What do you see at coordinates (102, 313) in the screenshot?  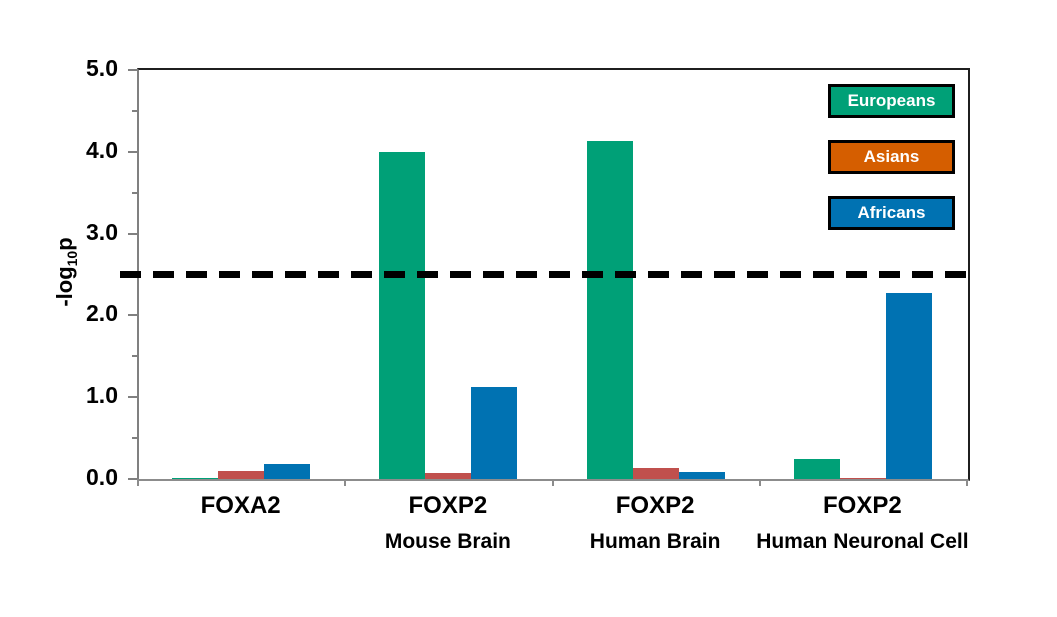 I see `y-tick-label: 2.0` at bounding box center [102, 313].